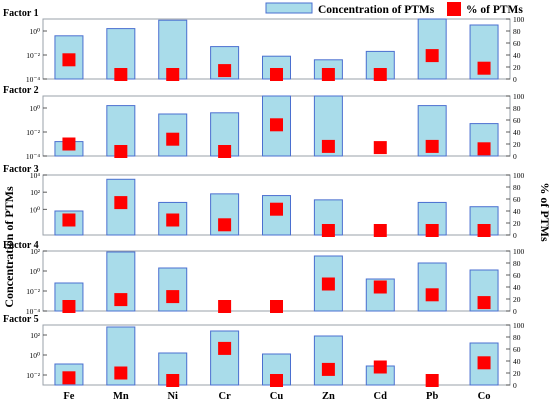 The height and width of the screenshot is (403, 550). I want to click on legend-square-swatch, so click(454, 9).